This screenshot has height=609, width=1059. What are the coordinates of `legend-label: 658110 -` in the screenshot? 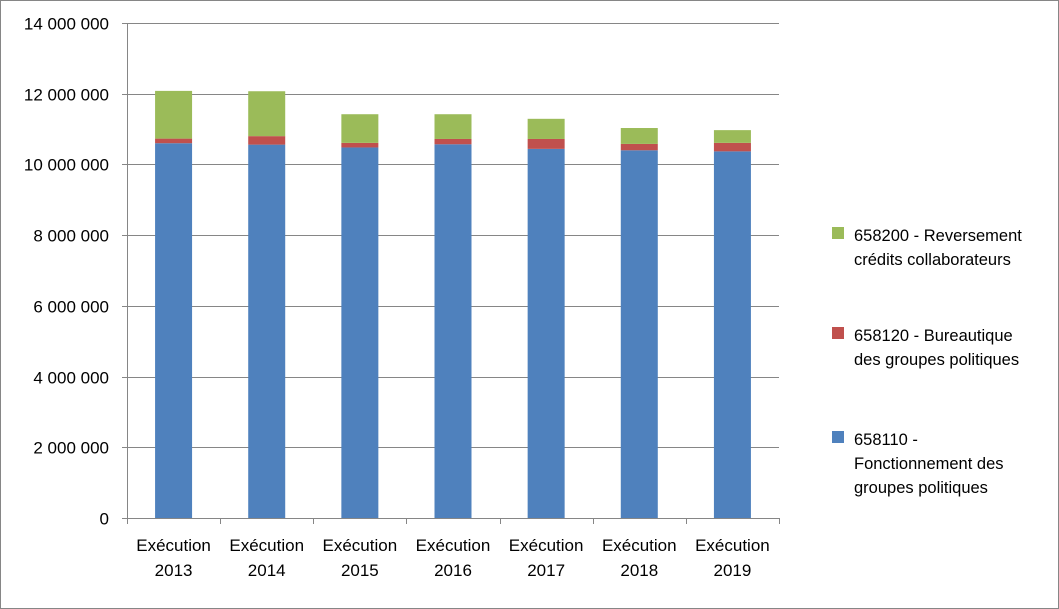 It's located at (886, 440).